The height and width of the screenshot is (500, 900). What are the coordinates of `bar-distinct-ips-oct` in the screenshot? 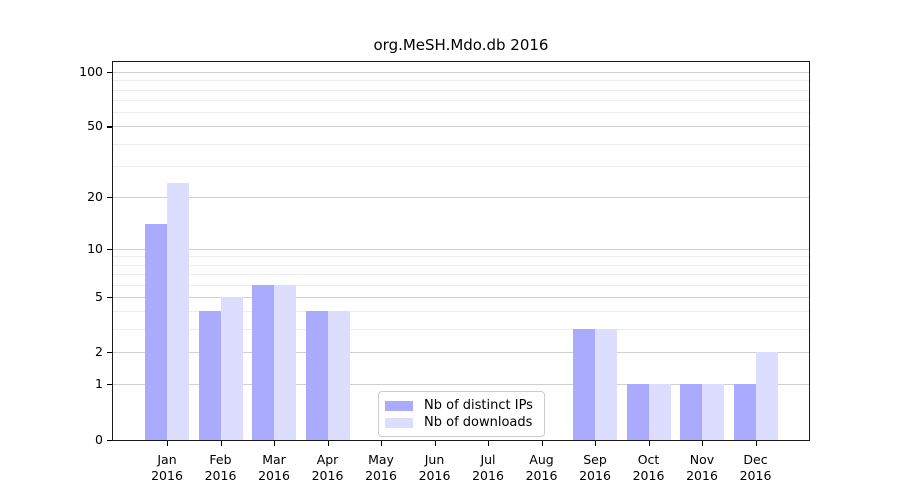 It's located at (637, 412).